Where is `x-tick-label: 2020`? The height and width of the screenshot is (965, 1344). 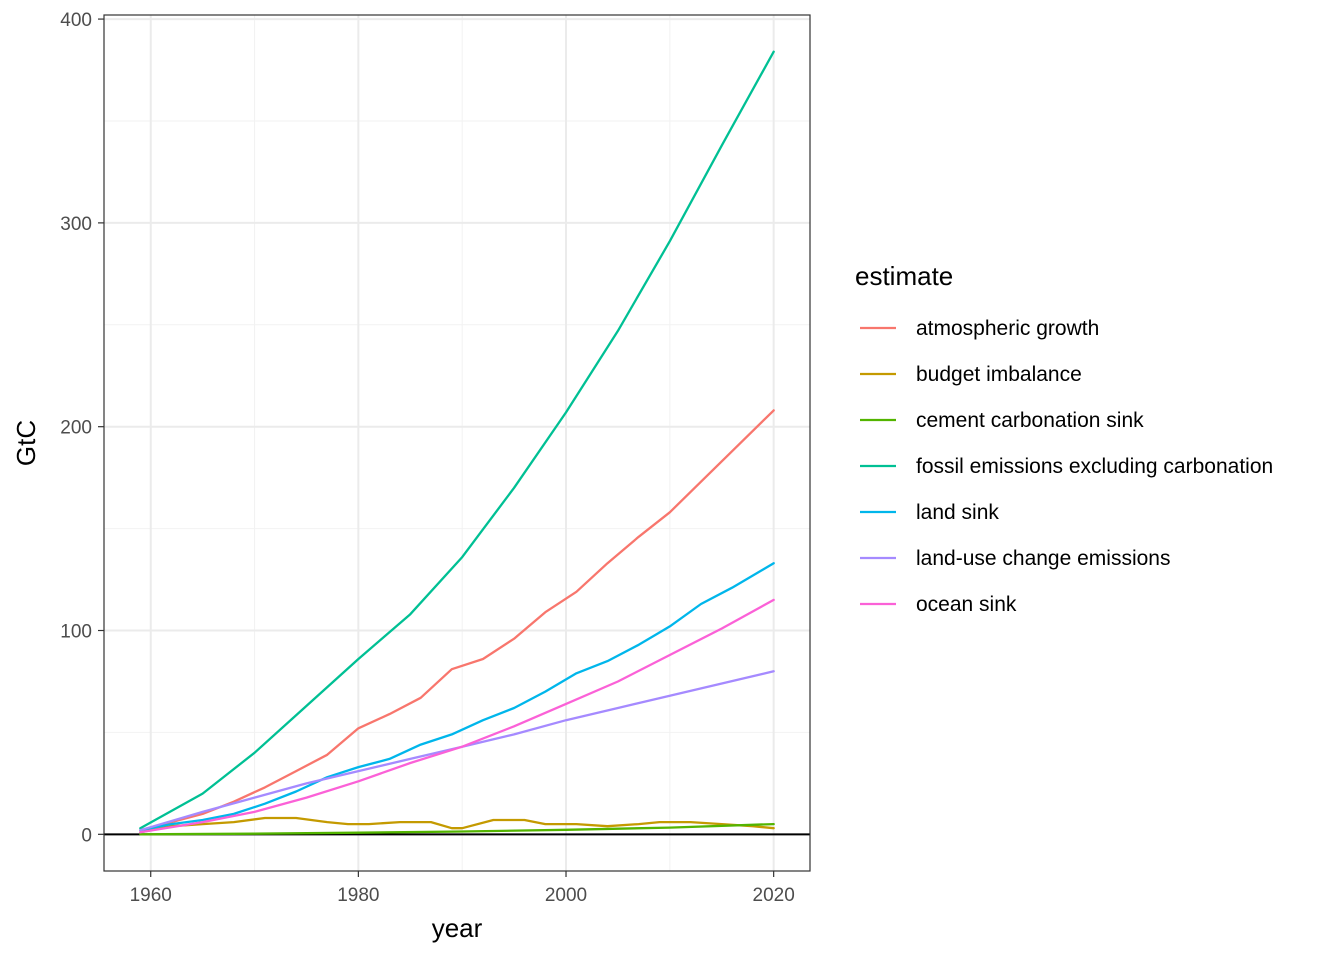
x-tick-label: 2020 is located at coordinates (774, 895).